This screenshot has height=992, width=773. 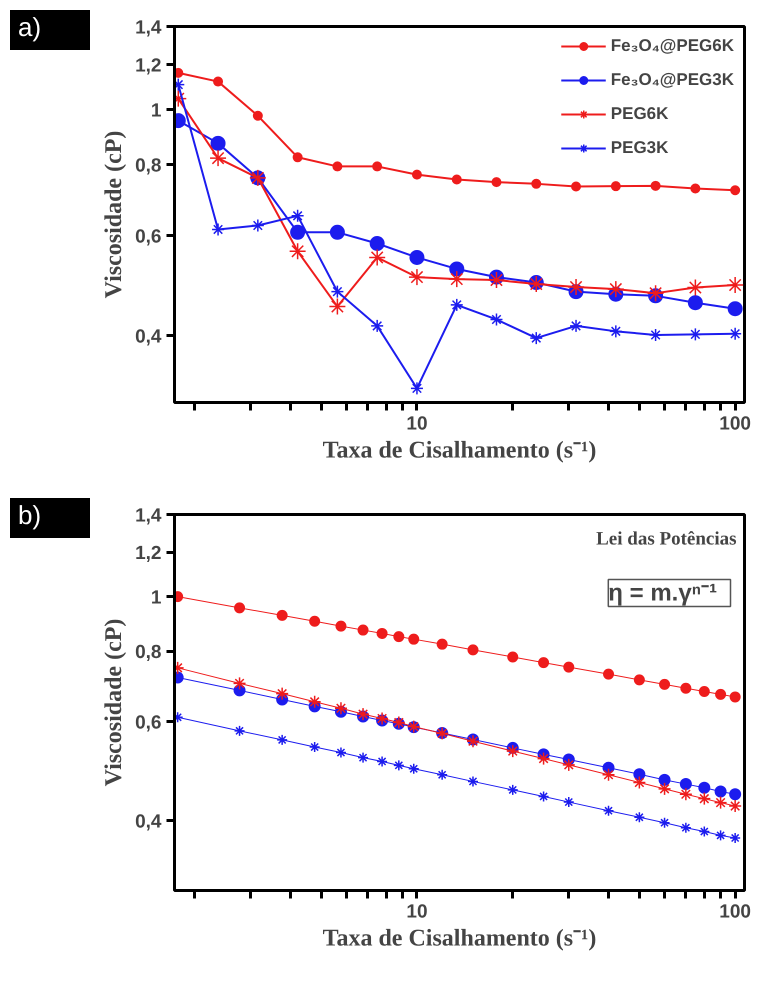 What do you see at coordinates (30, 515) in the screenshot?
I see `text: b)` at bounding box center [30, 515].